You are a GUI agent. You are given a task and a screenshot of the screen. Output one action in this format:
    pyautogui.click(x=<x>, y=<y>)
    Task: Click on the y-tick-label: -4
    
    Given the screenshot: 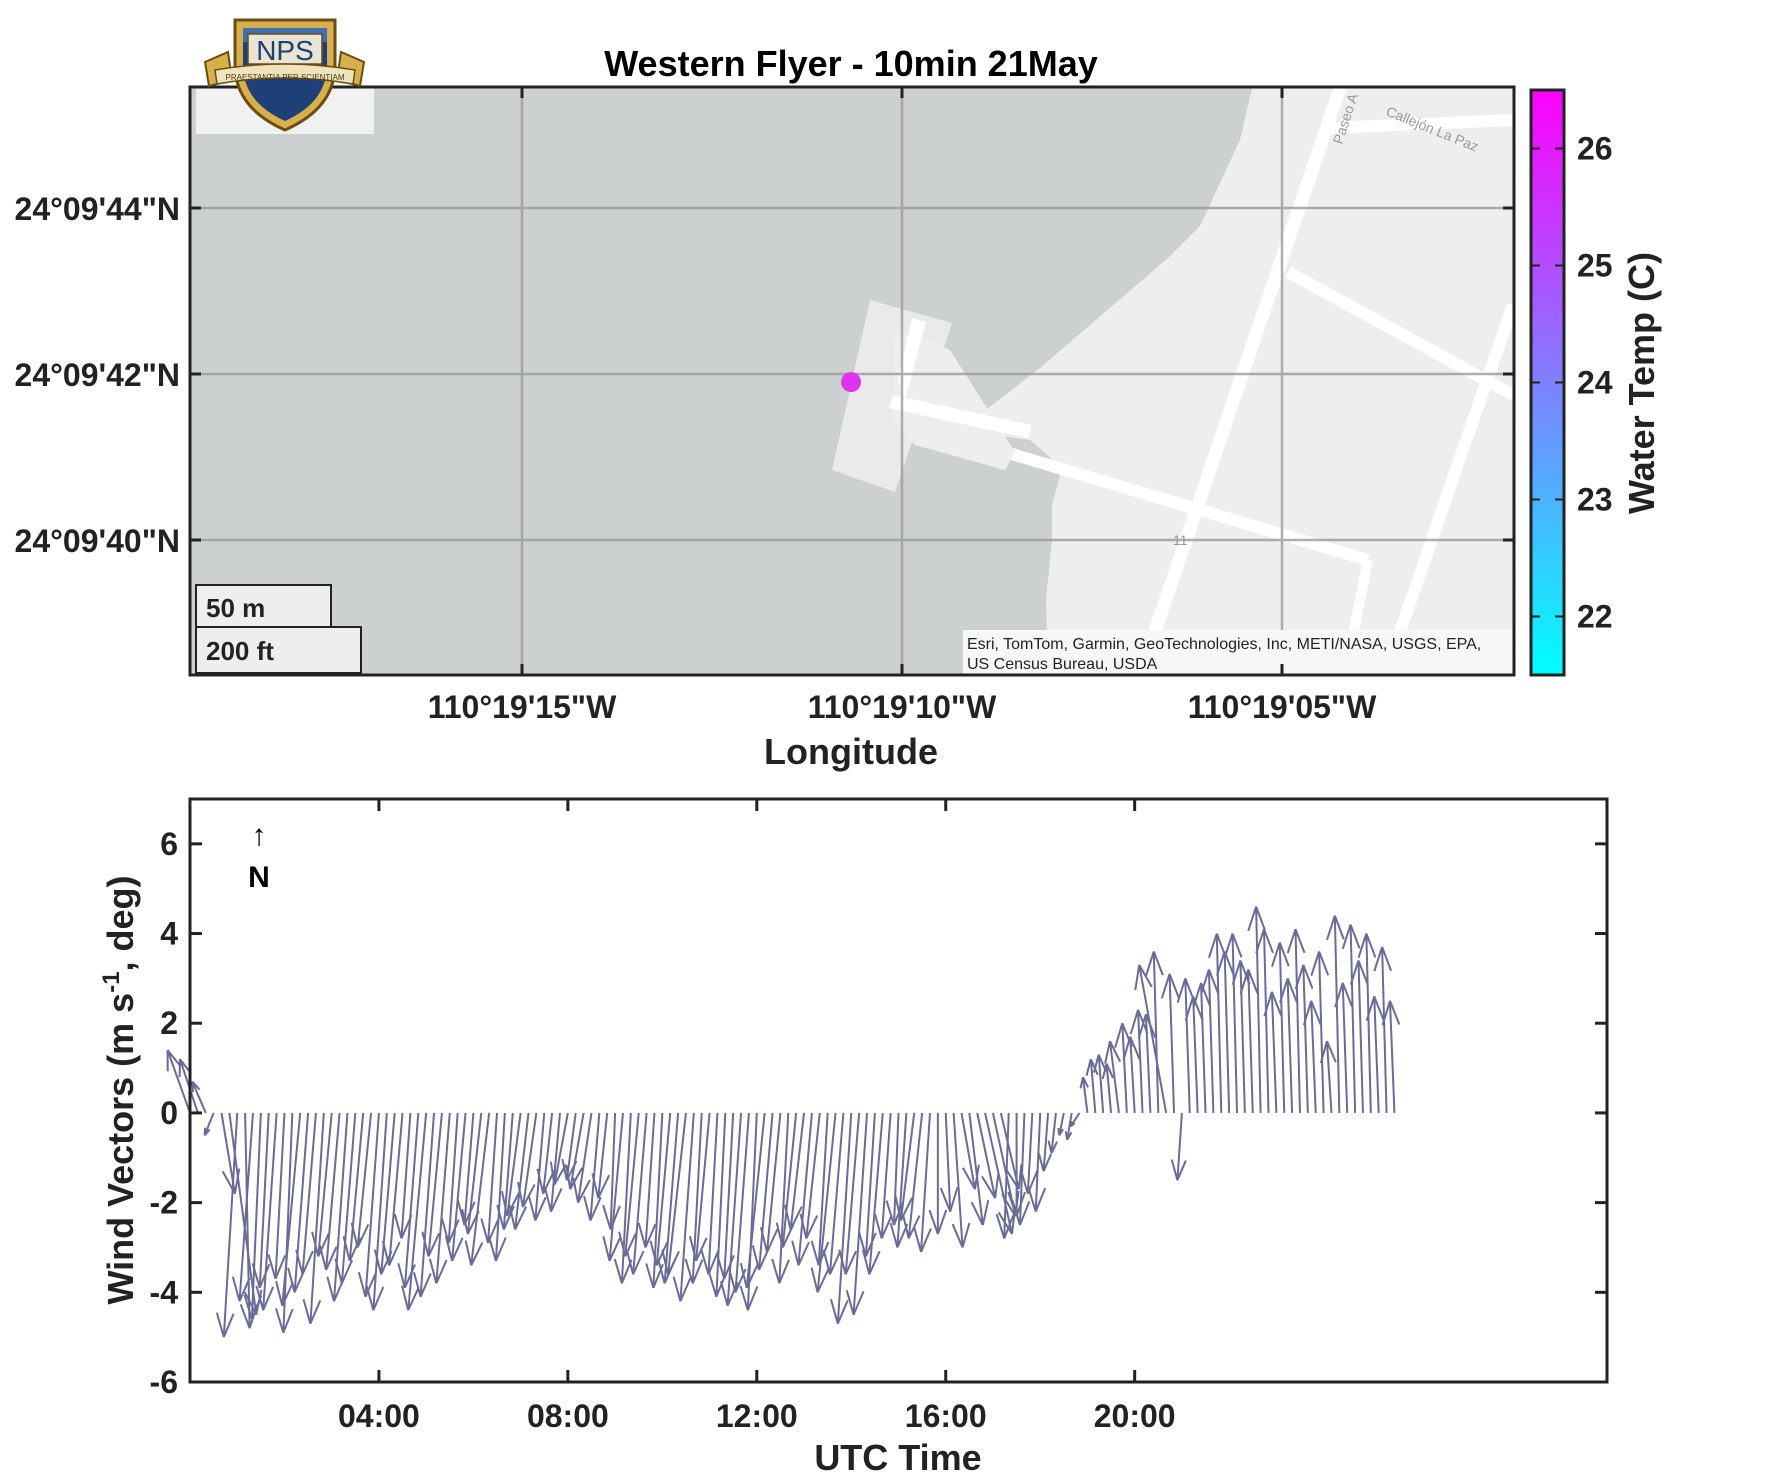 What is the action you would take?
    pyautogui.click(x=164, y=1292)
    